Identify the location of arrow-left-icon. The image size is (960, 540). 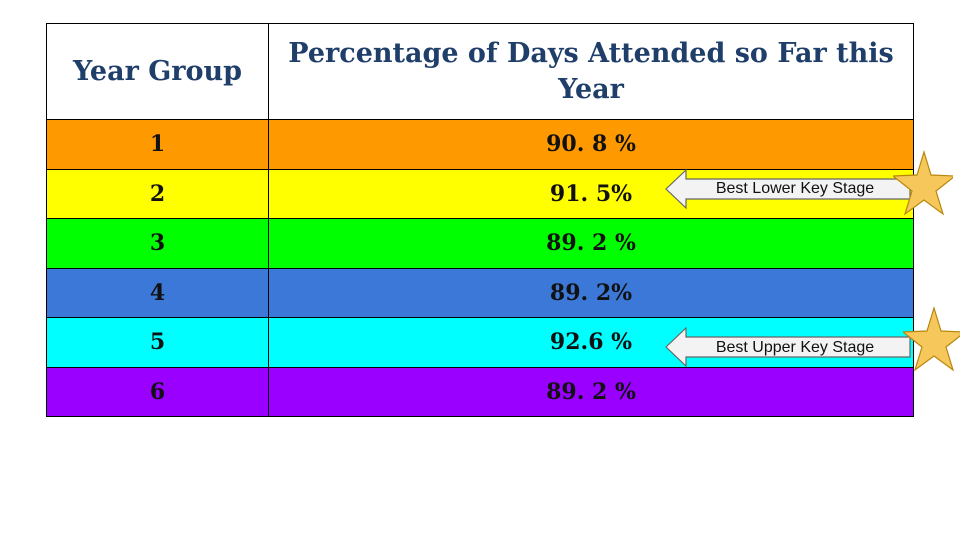
(788, 347).